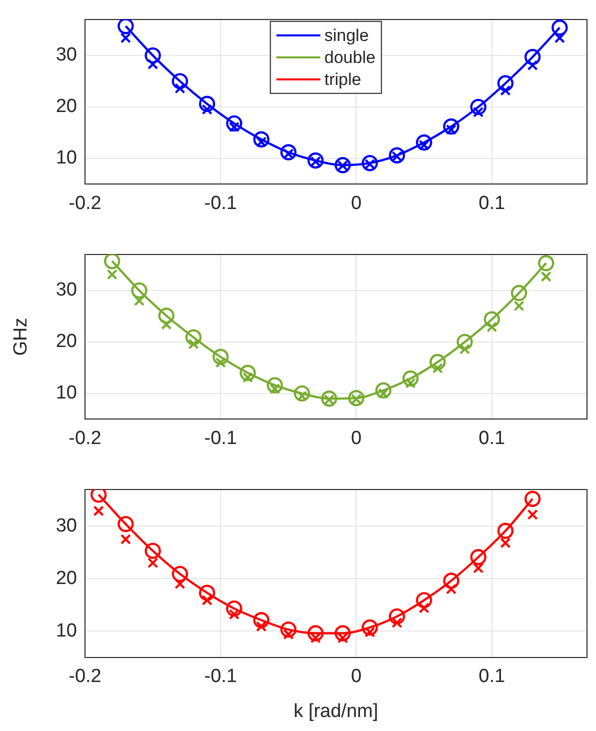 The height and width of the screenshot is (731, 596). I want to click on y-axis-title: GHz, so click(21, 337).